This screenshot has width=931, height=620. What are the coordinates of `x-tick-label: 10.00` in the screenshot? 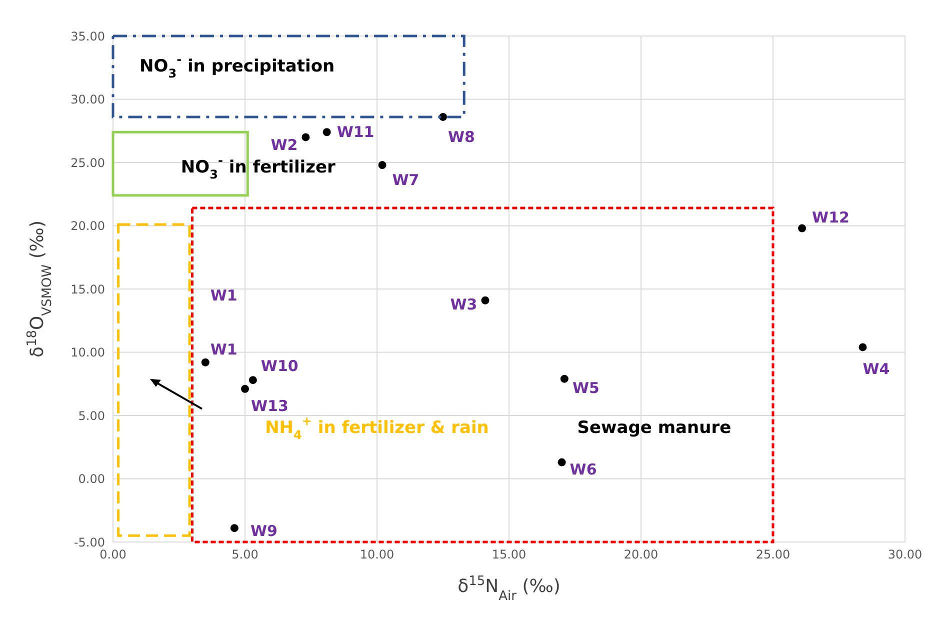 It's located at (377, 555).